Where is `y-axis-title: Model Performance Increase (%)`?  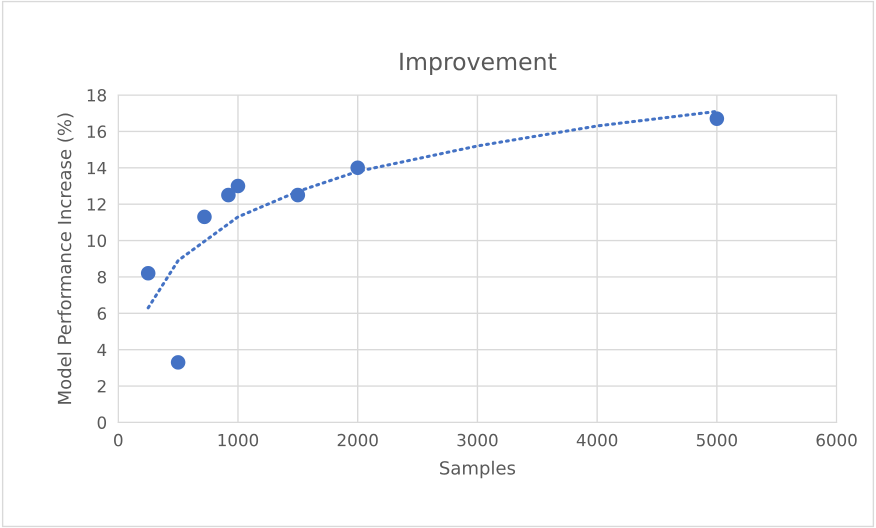 y-axis-title: Model Performance Increase (%) is located at coordinates (65, 259).